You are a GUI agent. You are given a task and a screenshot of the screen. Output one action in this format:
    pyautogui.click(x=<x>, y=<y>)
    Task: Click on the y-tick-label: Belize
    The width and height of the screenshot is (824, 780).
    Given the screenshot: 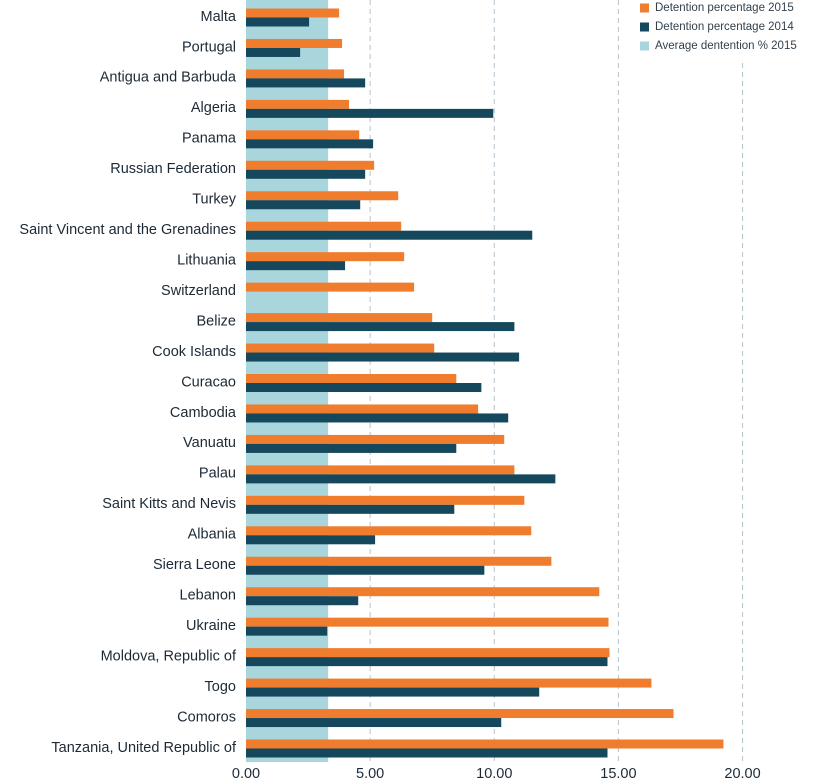 What is the action you would take?
    pyautogui.click(x=217, y=321)
    